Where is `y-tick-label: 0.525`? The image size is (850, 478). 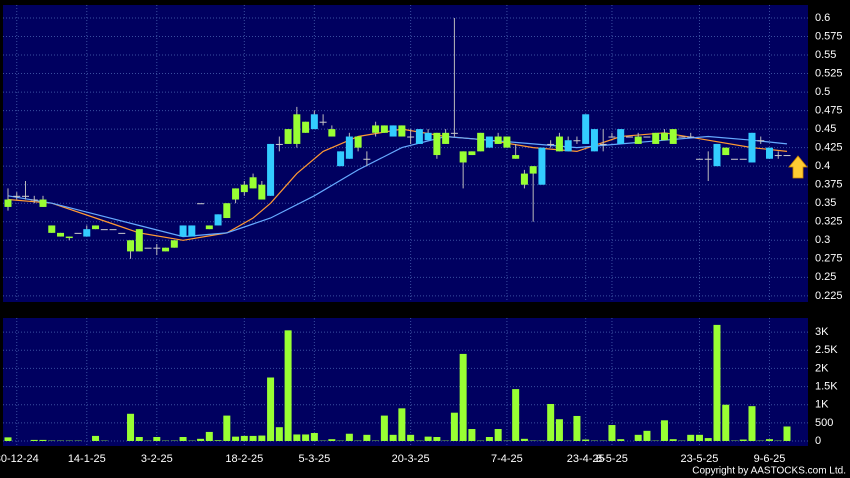
y-tick-label: 0.525 is located at coordinates (829, 73).